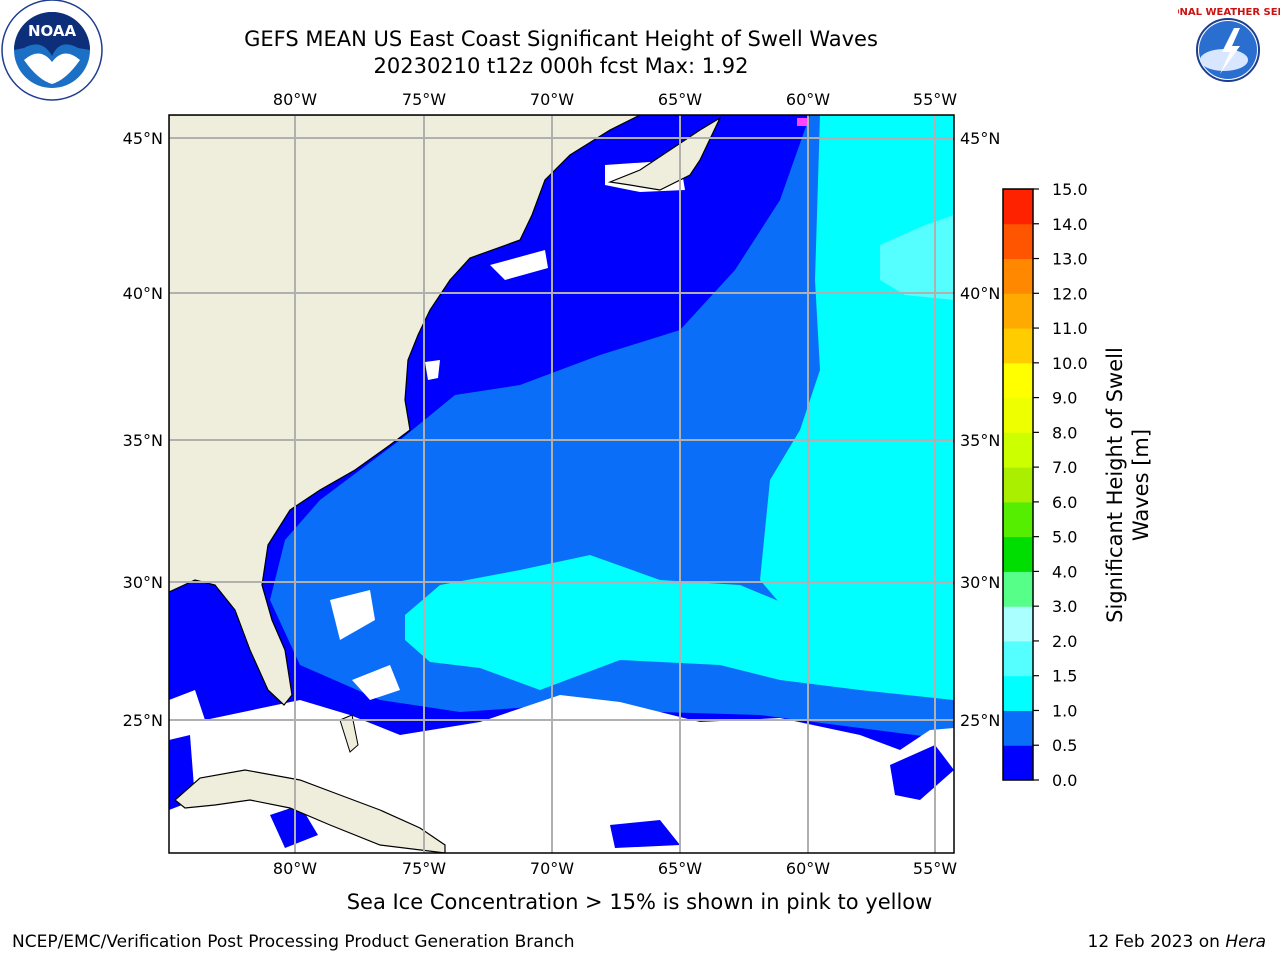 The image size is (1280, 960). Describe the element at coordinates (1070, 328) in the screenshot. I see `colorbar-tick-label: 11.0` at that location.